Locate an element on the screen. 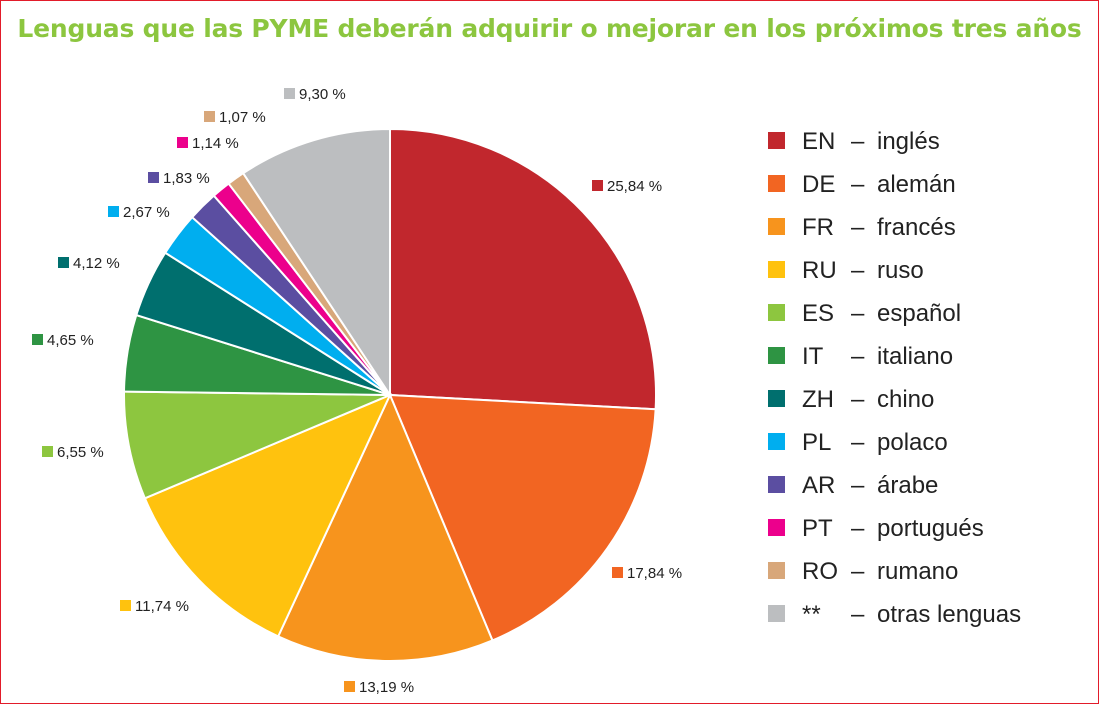 This screenshot has width=1099, height=704. legend-code: RO is located at coordinates (820, 571).